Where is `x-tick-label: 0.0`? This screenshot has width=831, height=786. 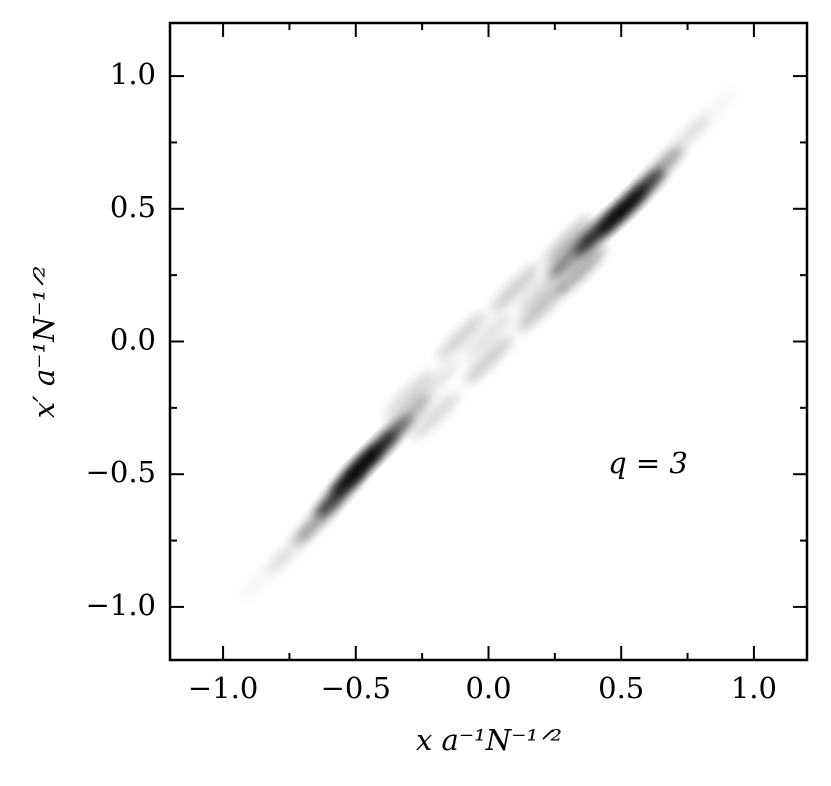
x-tick-label: 0.0 is located at coordinates (488, 688).